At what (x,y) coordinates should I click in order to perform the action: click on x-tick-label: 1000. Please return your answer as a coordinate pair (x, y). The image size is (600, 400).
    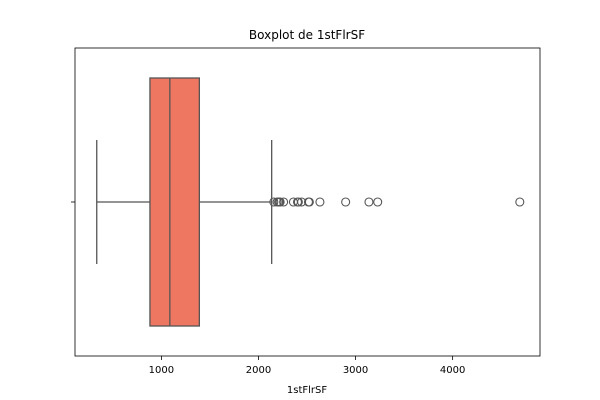
    Looking at the image, I should click on (161, 370).